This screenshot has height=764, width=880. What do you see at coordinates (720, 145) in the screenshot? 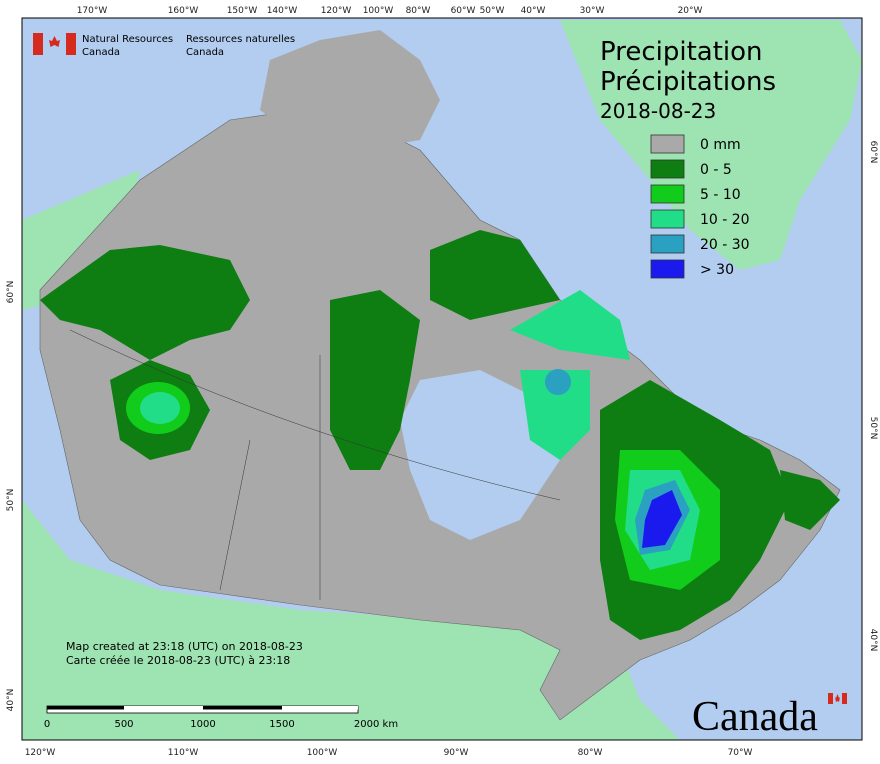
I see `legend-label: 0 mm` at bounding box center [720, 145].